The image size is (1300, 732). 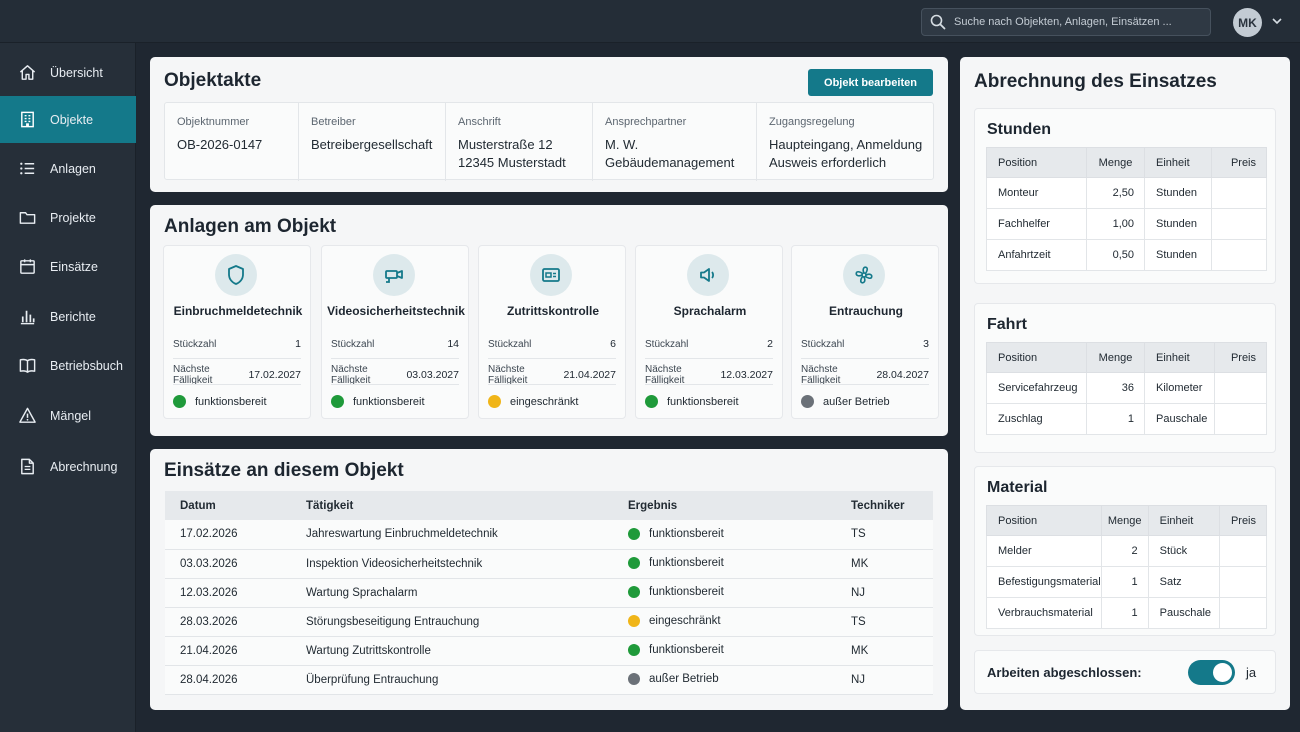 What do you see at coordinates (1247, 22) in the screenshot?
I see `user-avatar: MK` at bounding box center [1247, 22].